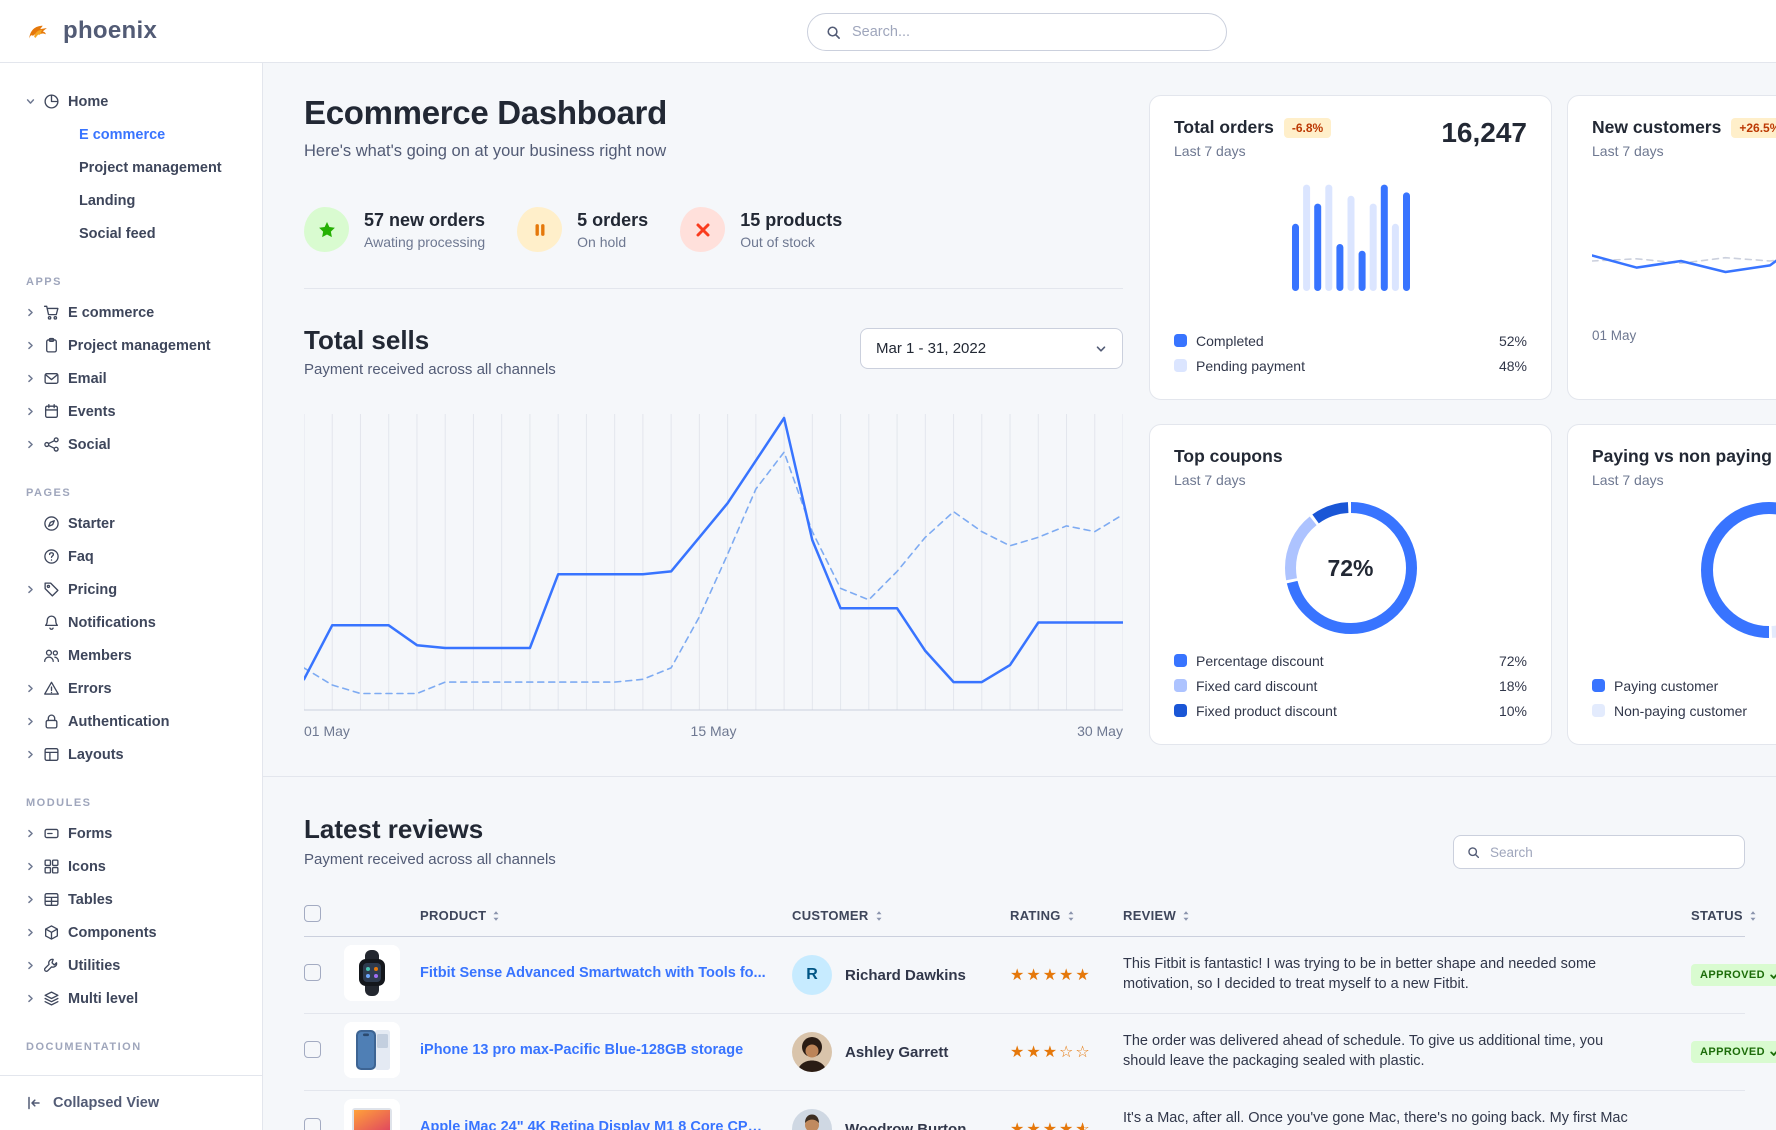 The height and width of the screenshot is (1130, 1776). What do you see at coordinates (1681, 710) in the screenshot?
I see `legend-label: Non-paying customer` at bounding box center [1681, 710].